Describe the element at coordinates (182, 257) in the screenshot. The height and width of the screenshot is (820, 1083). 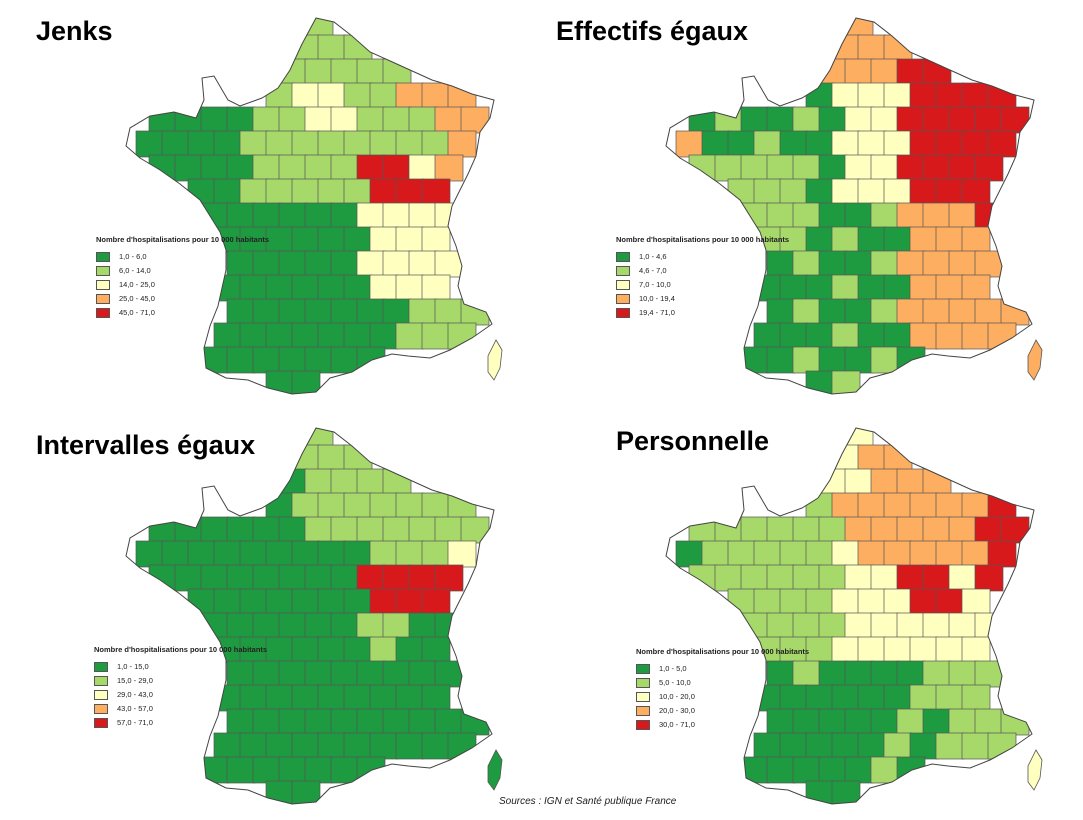
I see `legend-item: 1,0 - 6,0` at that location.